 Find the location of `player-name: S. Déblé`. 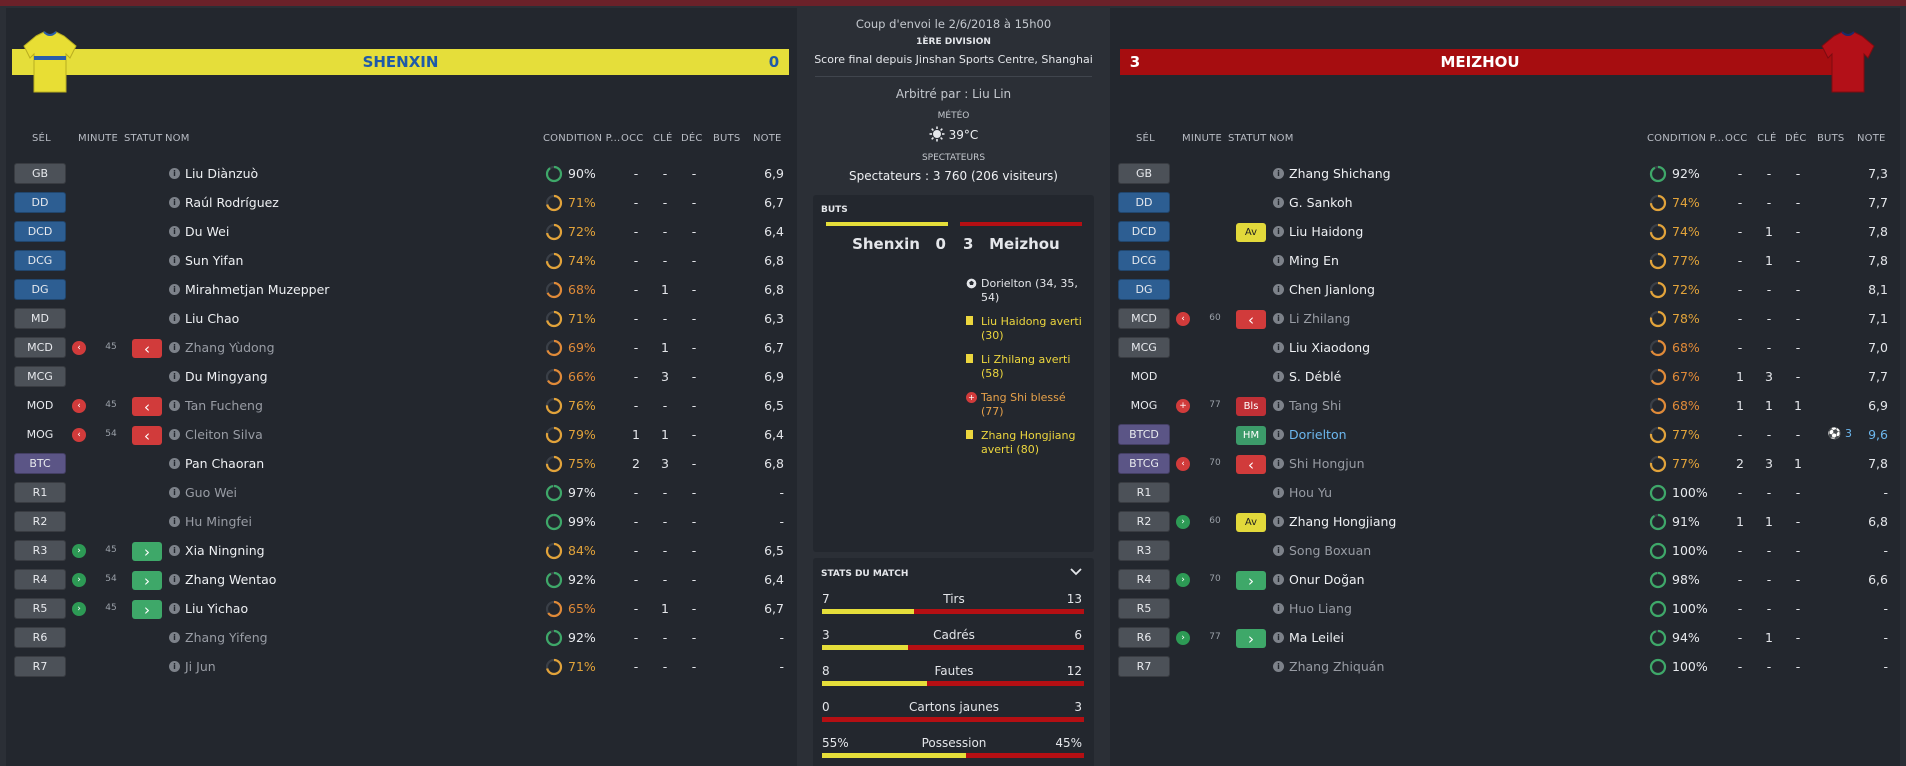

player-name: S. Déblé is located at coordinates (1315, 376).